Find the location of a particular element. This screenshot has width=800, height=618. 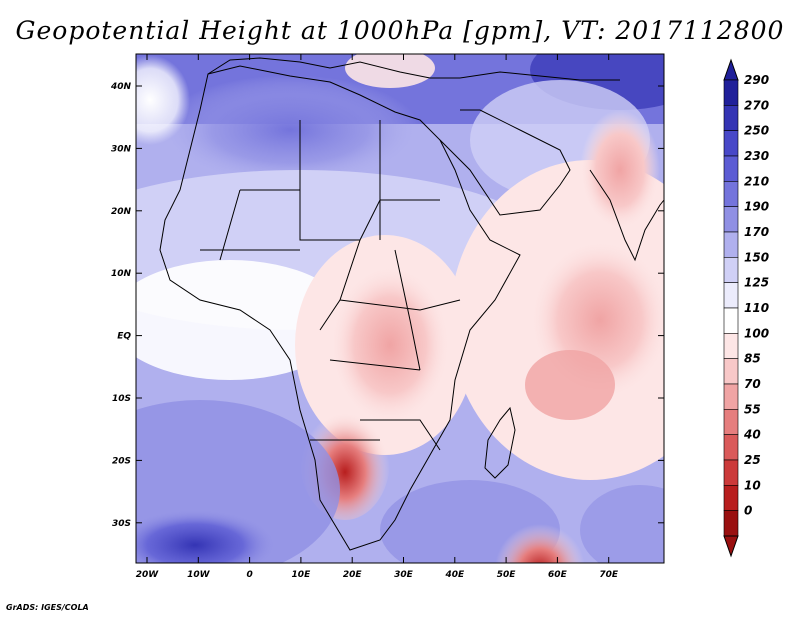

x-axis-label: 30E is located at coordinates (404, 575).